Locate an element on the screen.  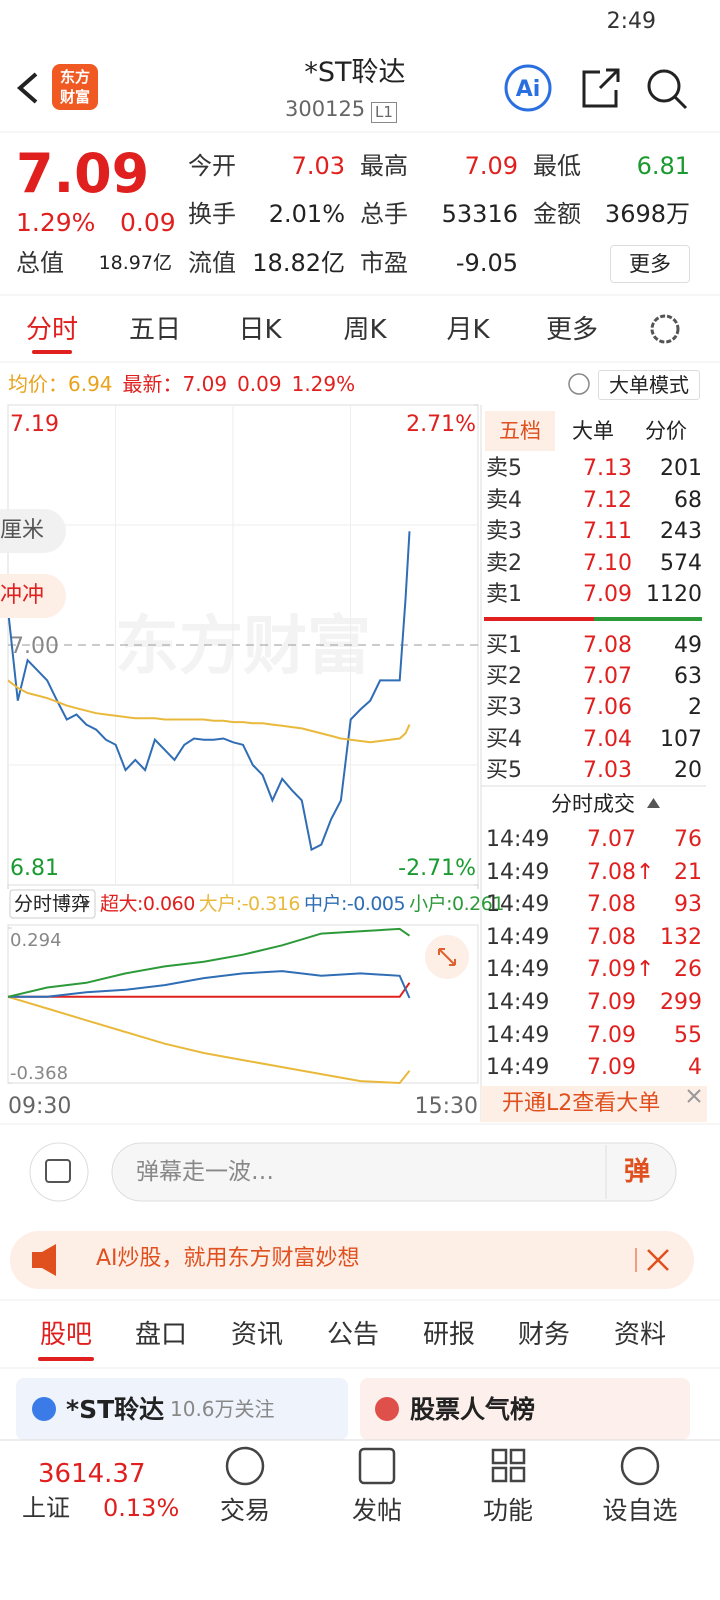
book-label: 卖1 is located at coordinates (504, 595).